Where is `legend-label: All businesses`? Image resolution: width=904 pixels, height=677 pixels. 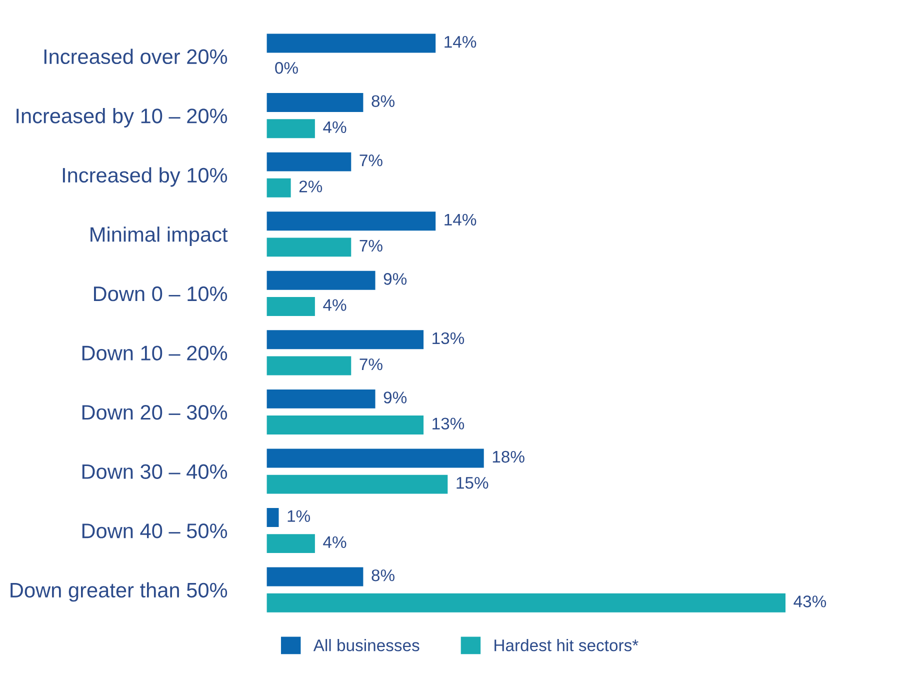 legend-label: All businesses is located at coordinates (366, 645).